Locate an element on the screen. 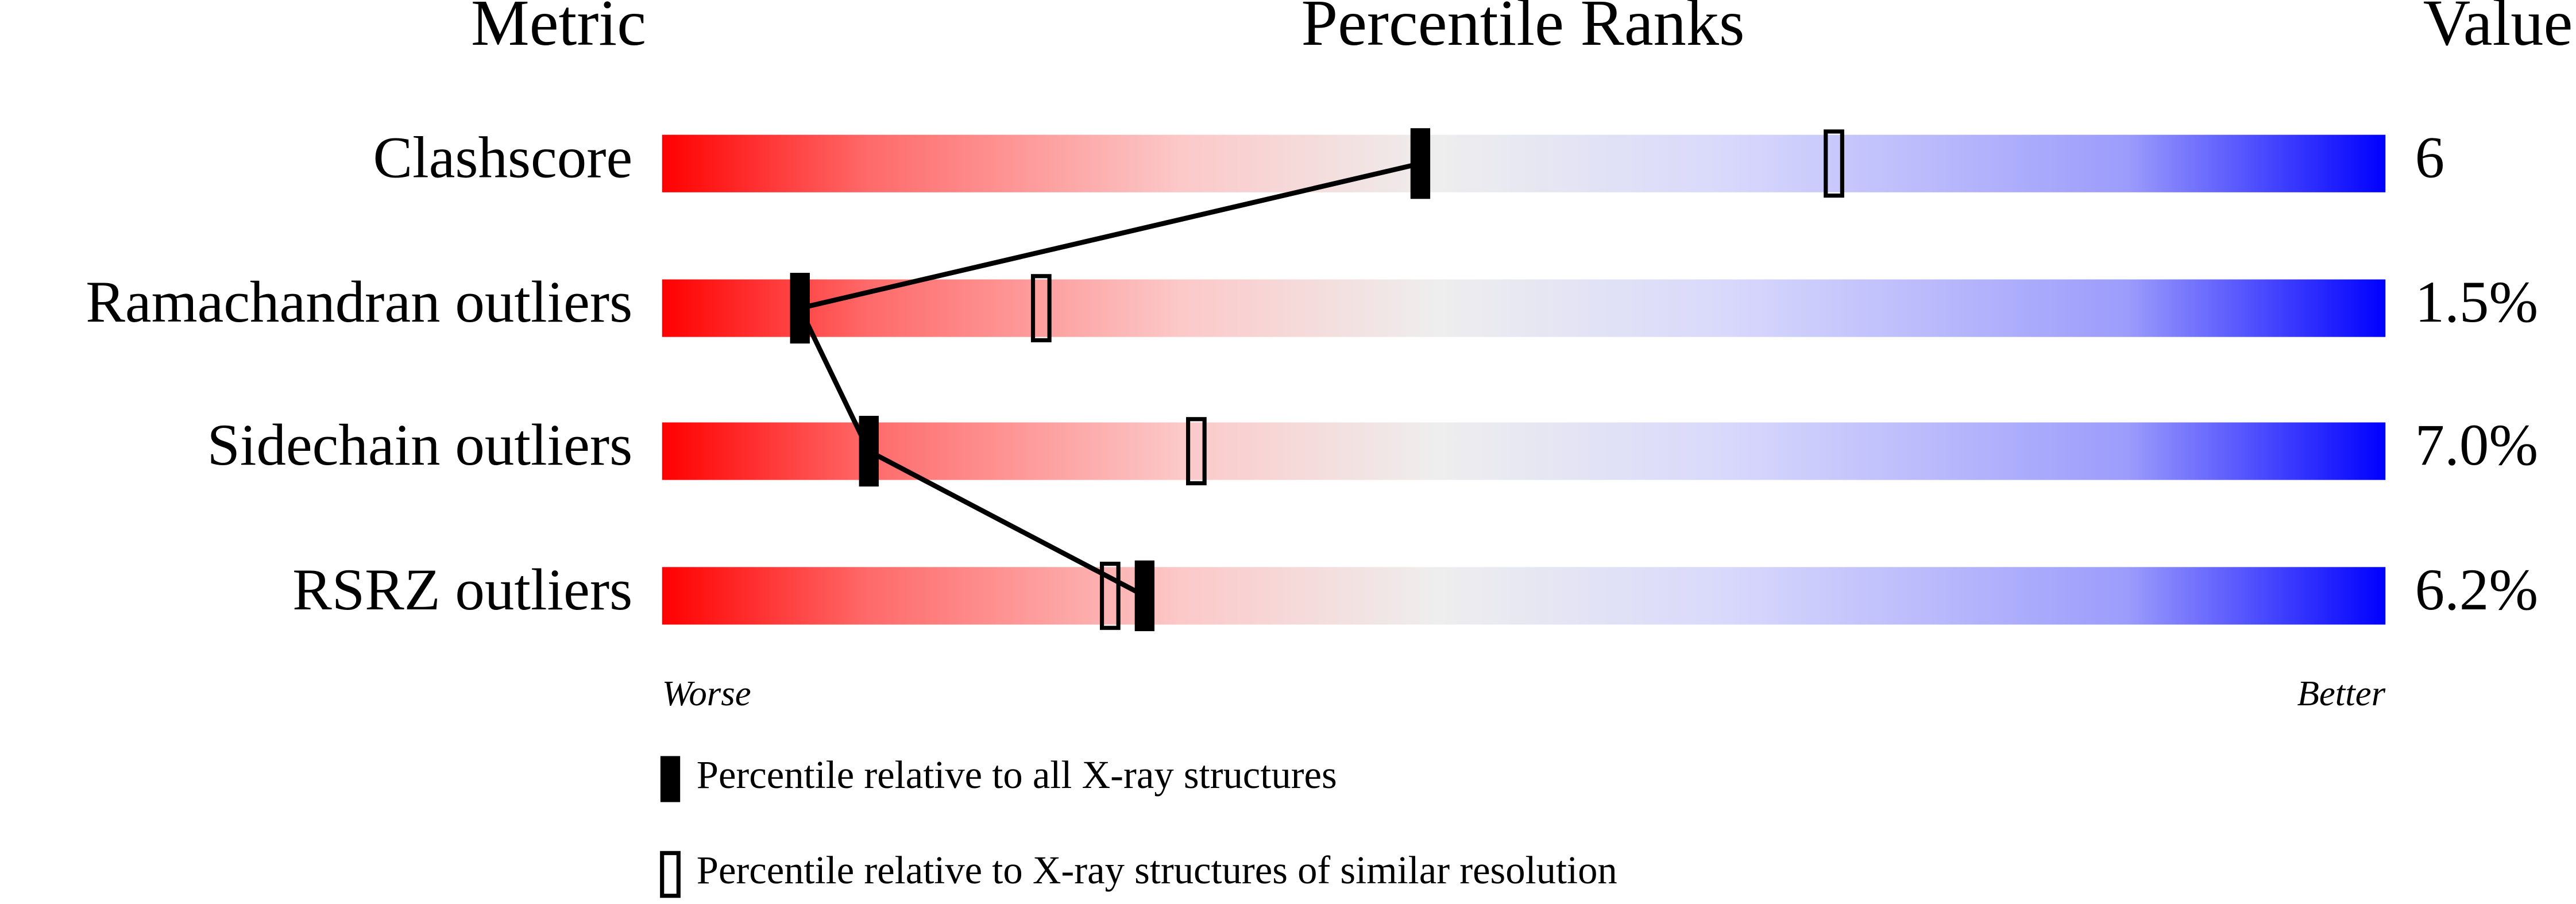  metric-label: Sidechain outliers is located at coordinates (420, 445).